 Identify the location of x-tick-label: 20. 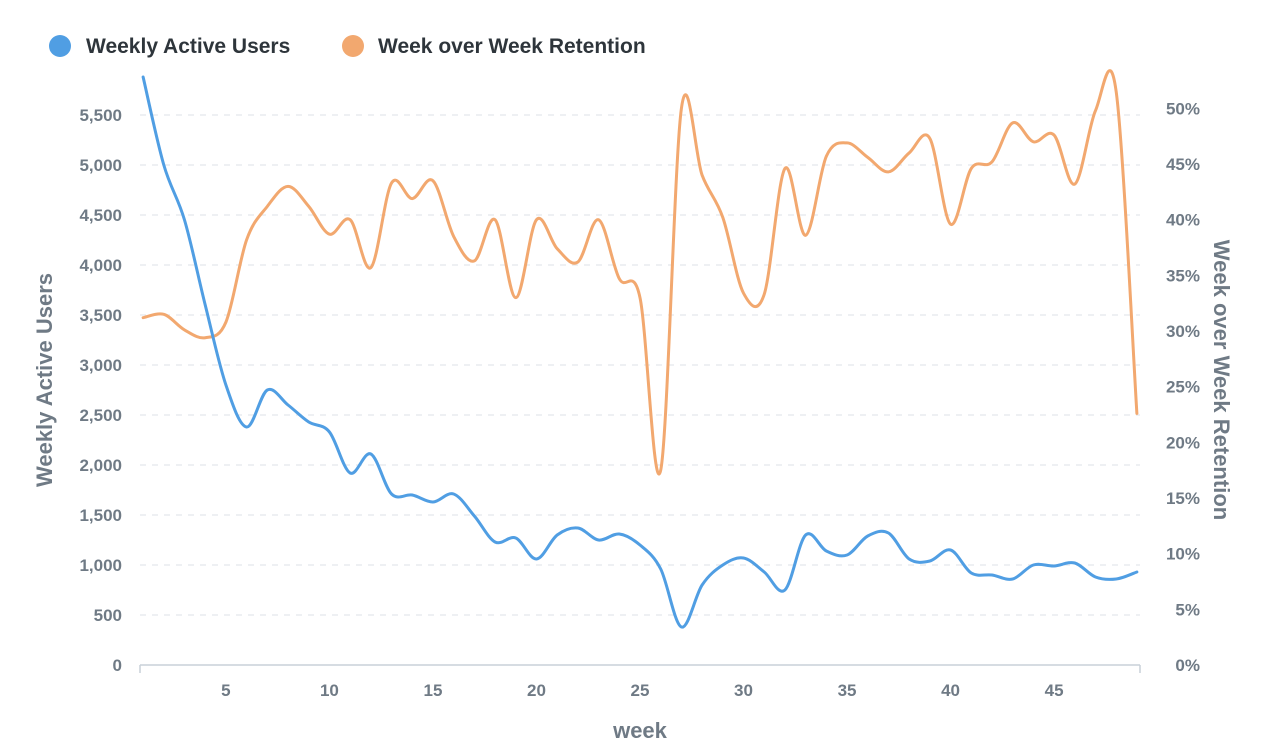
(536, 690).